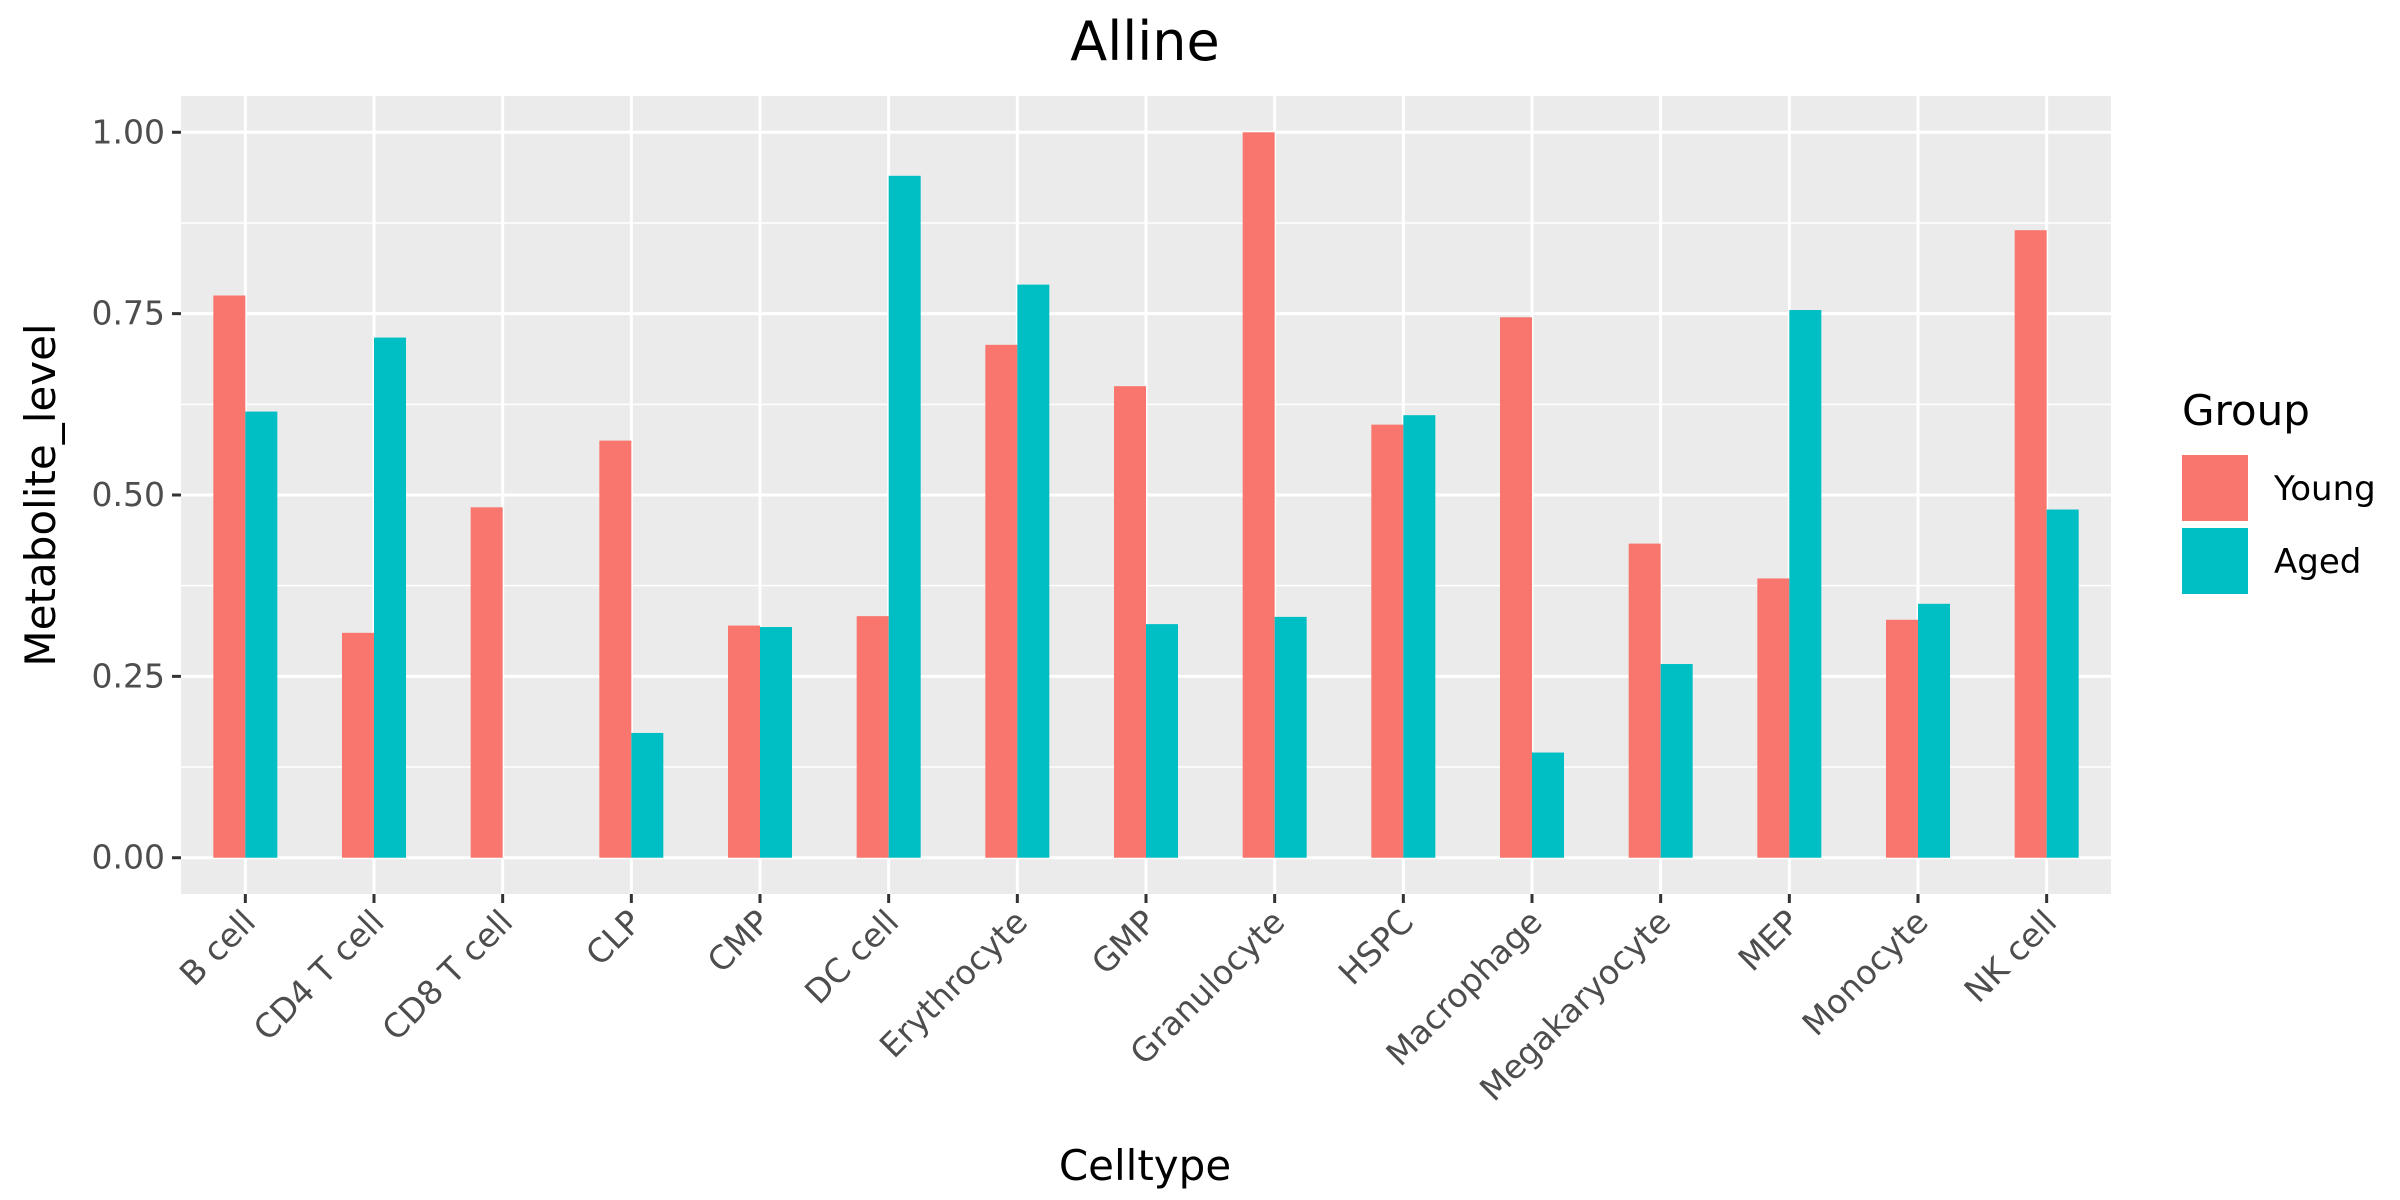 The height and width of the screenshot is (1200, 2400). Describe the element at coordinates (2010, 956) in the screenshot. I see `x-tick-label: NK cell` at that location.